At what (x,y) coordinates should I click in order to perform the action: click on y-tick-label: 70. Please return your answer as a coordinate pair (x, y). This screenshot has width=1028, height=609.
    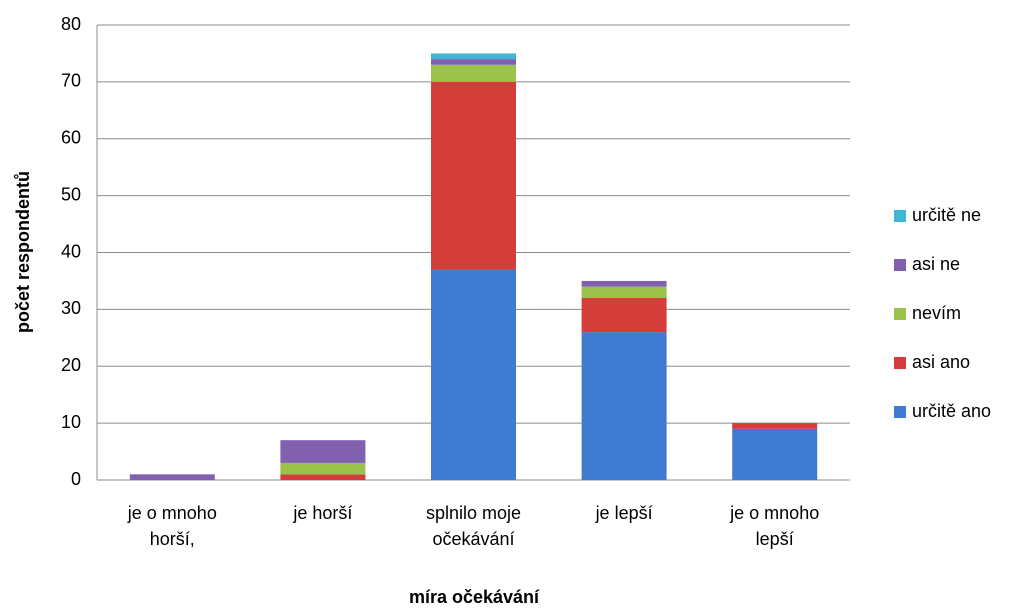
    Looking at the image, I should click on (71, 81).